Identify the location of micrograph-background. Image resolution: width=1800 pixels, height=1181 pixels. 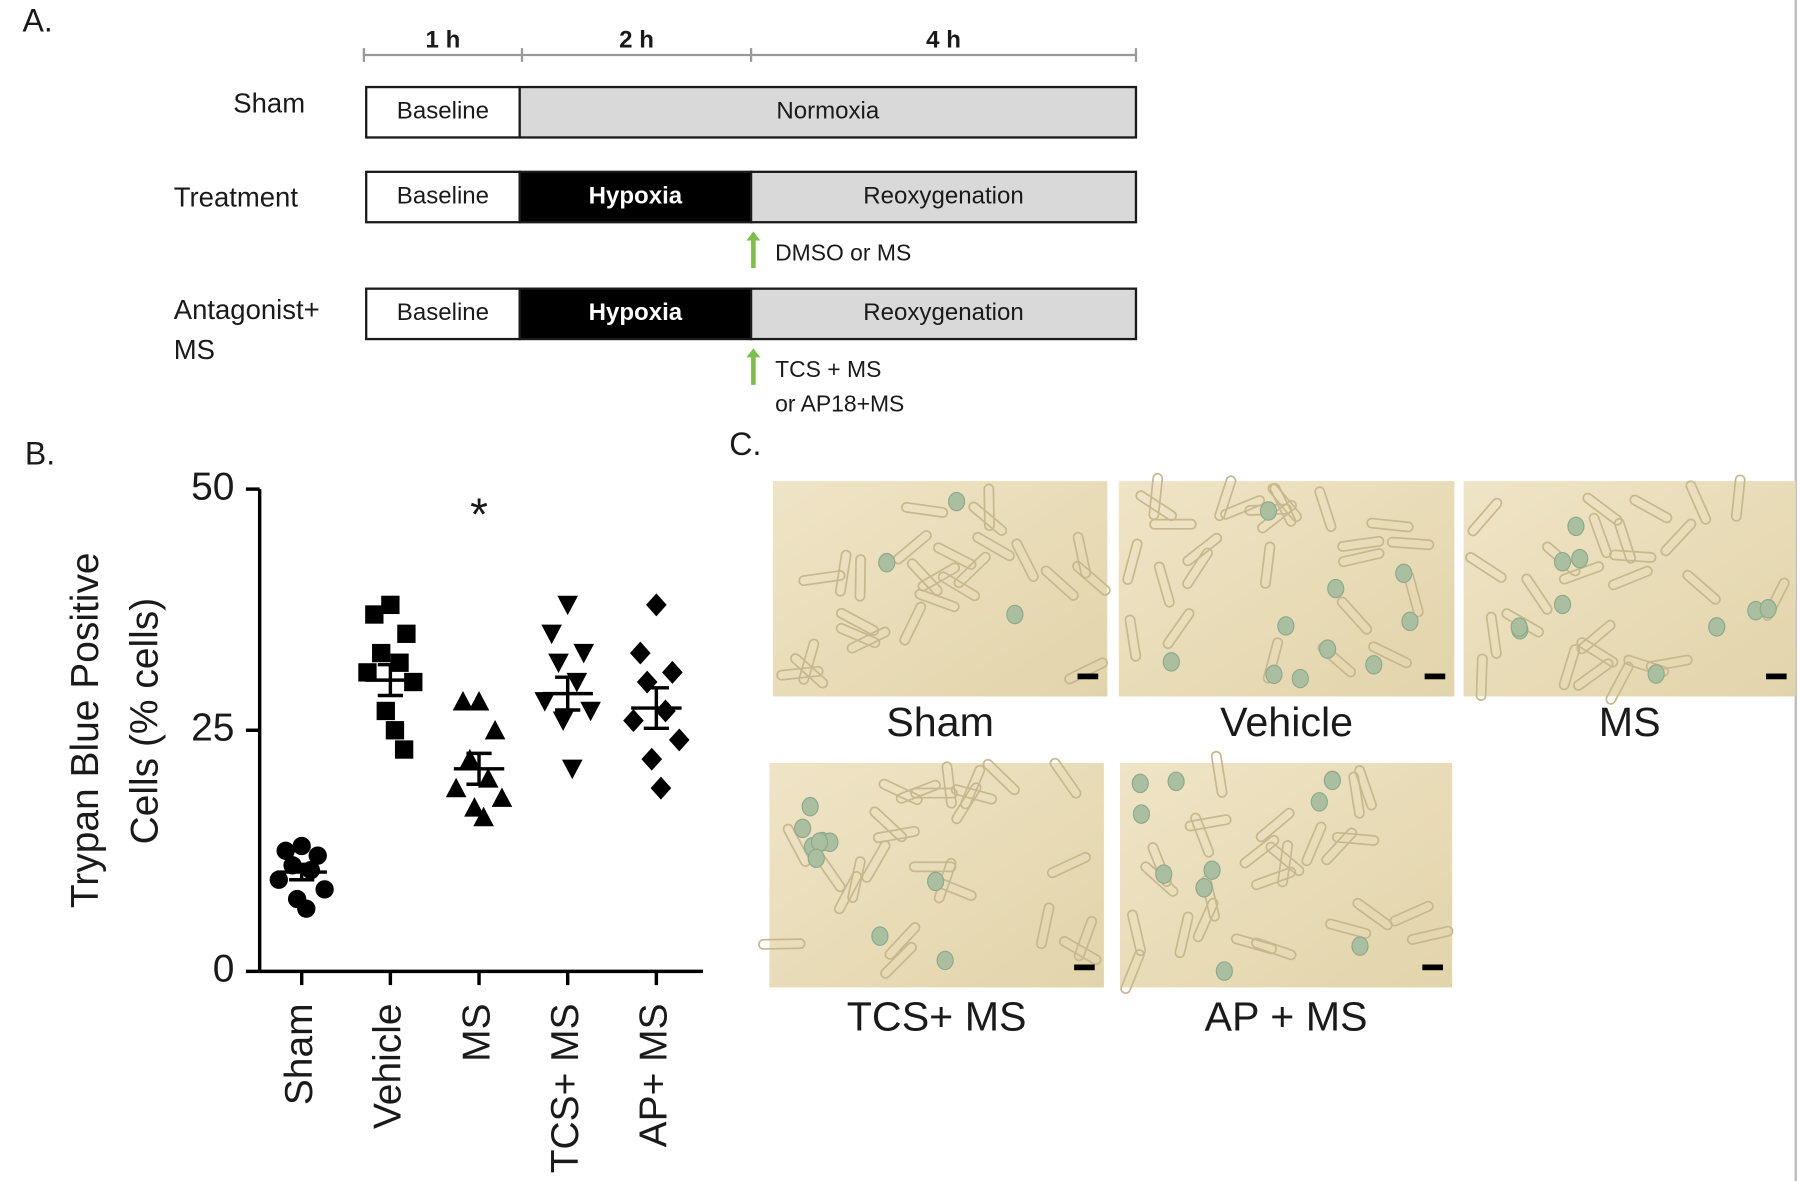
(1629, 589).